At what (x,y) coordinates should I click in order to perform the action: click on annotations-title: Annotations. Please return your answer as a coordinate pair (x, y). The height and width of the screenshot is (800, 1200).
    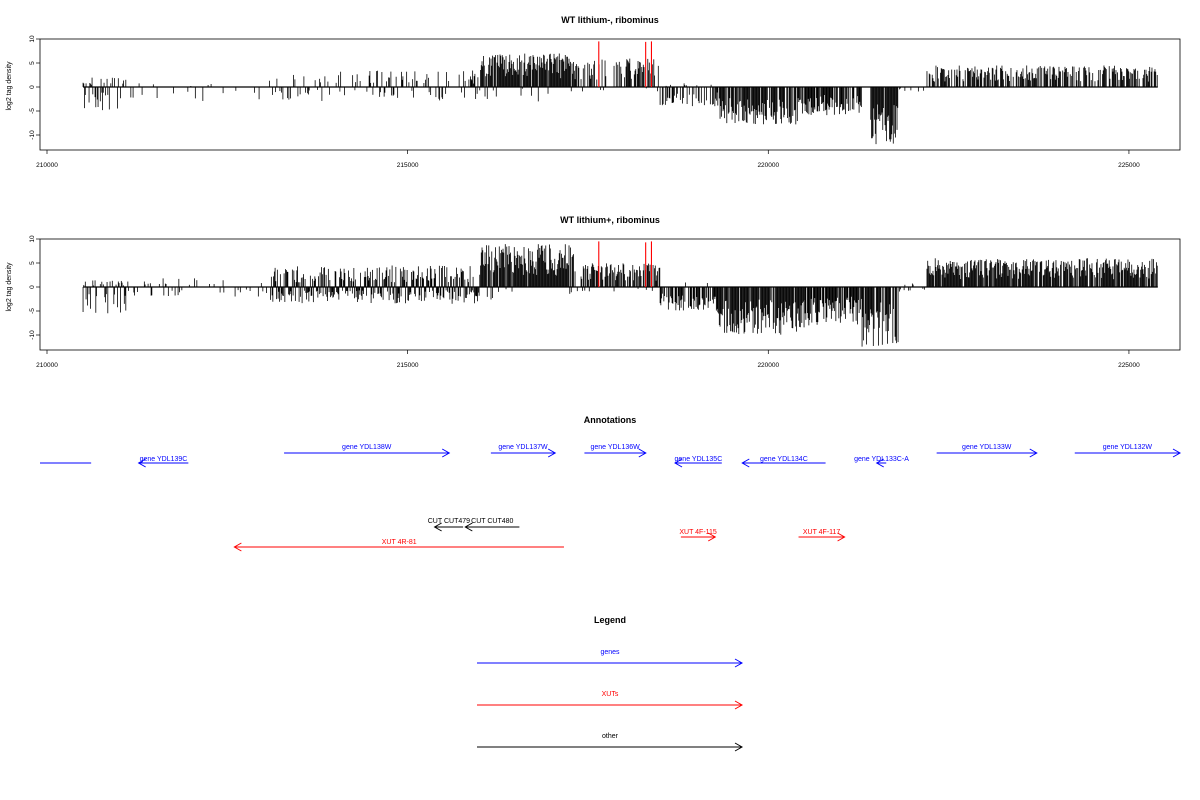
    Looking at the image, I should click on (610, 420).